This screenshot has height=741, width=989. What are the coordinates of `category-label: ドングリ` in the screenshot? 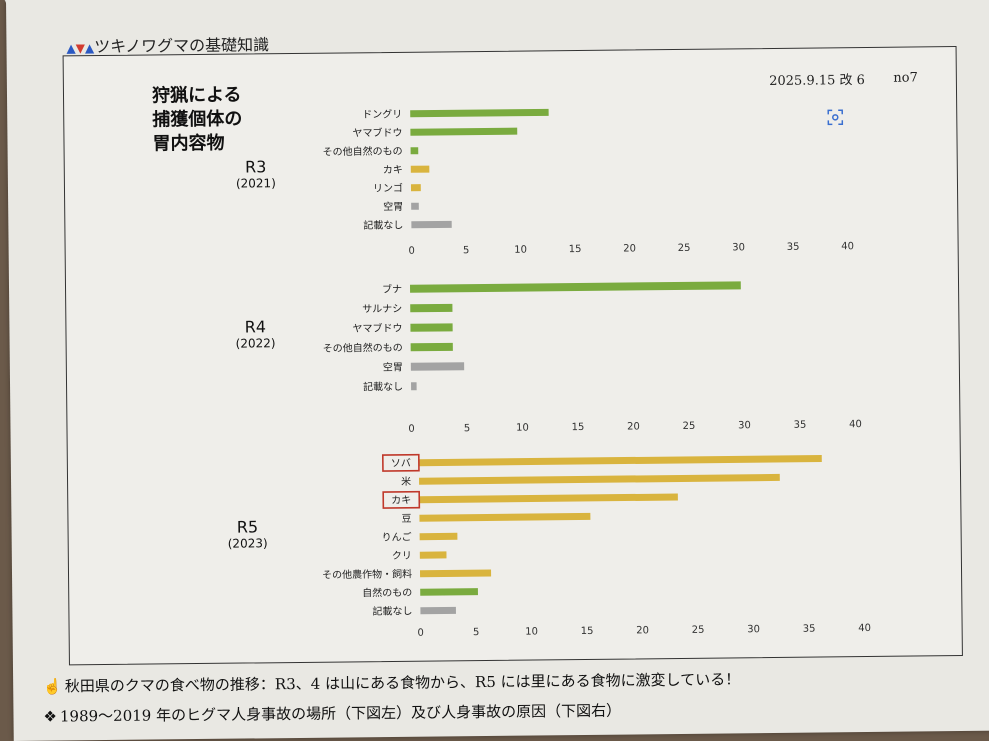 It's located at (382, 113).